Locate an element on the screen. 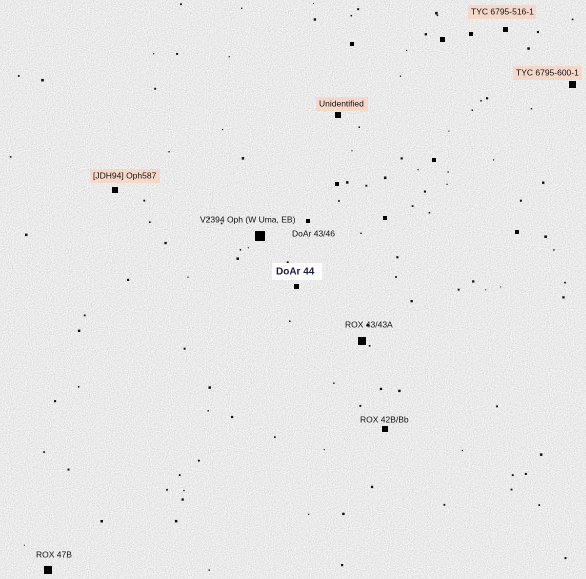  label: DoAr 43/46 is located at coordinates (313, 233).